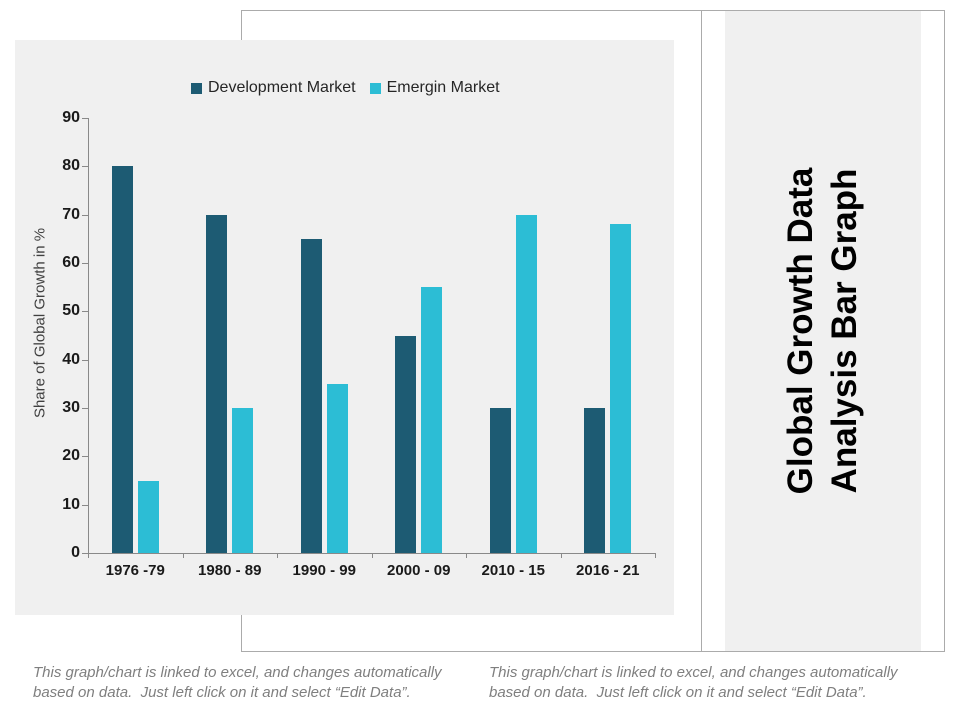 This screenshot has height=720, width=960. What do you see at coordinates (443, 87) in the screenshot?
I see `legend-label: Emergin Market` at bounding box center [443, 87].